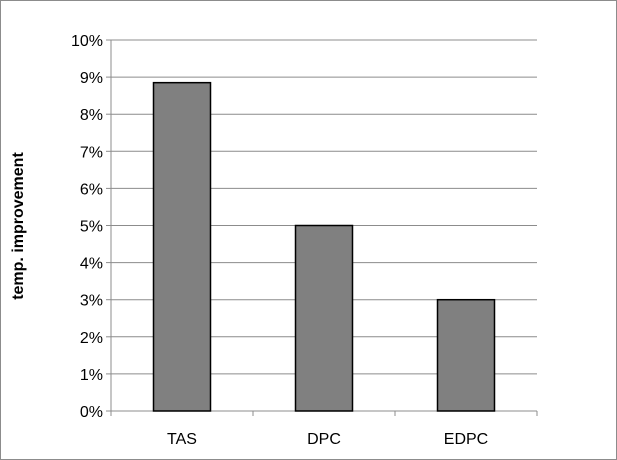 This screenshot has height=460, width=617. What do you see at coordinates (324, 318) in the screenshot?
I see `bar-dpc` at bounding box center [324, 318].